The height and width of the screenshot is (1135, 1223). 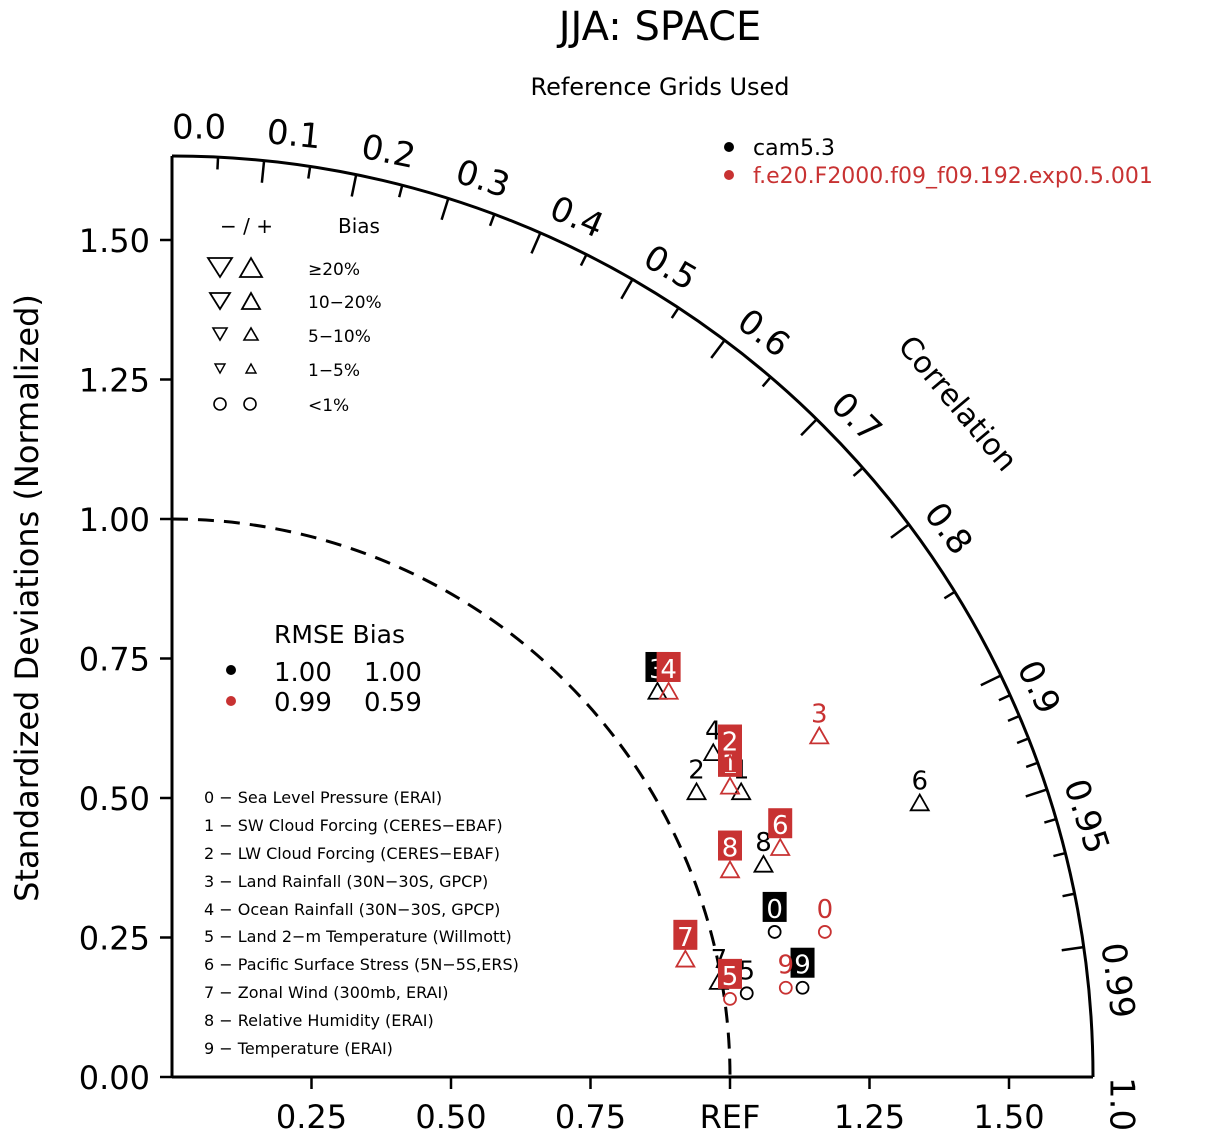 I want to click on point-label: 3, so click(x=819, y=715).